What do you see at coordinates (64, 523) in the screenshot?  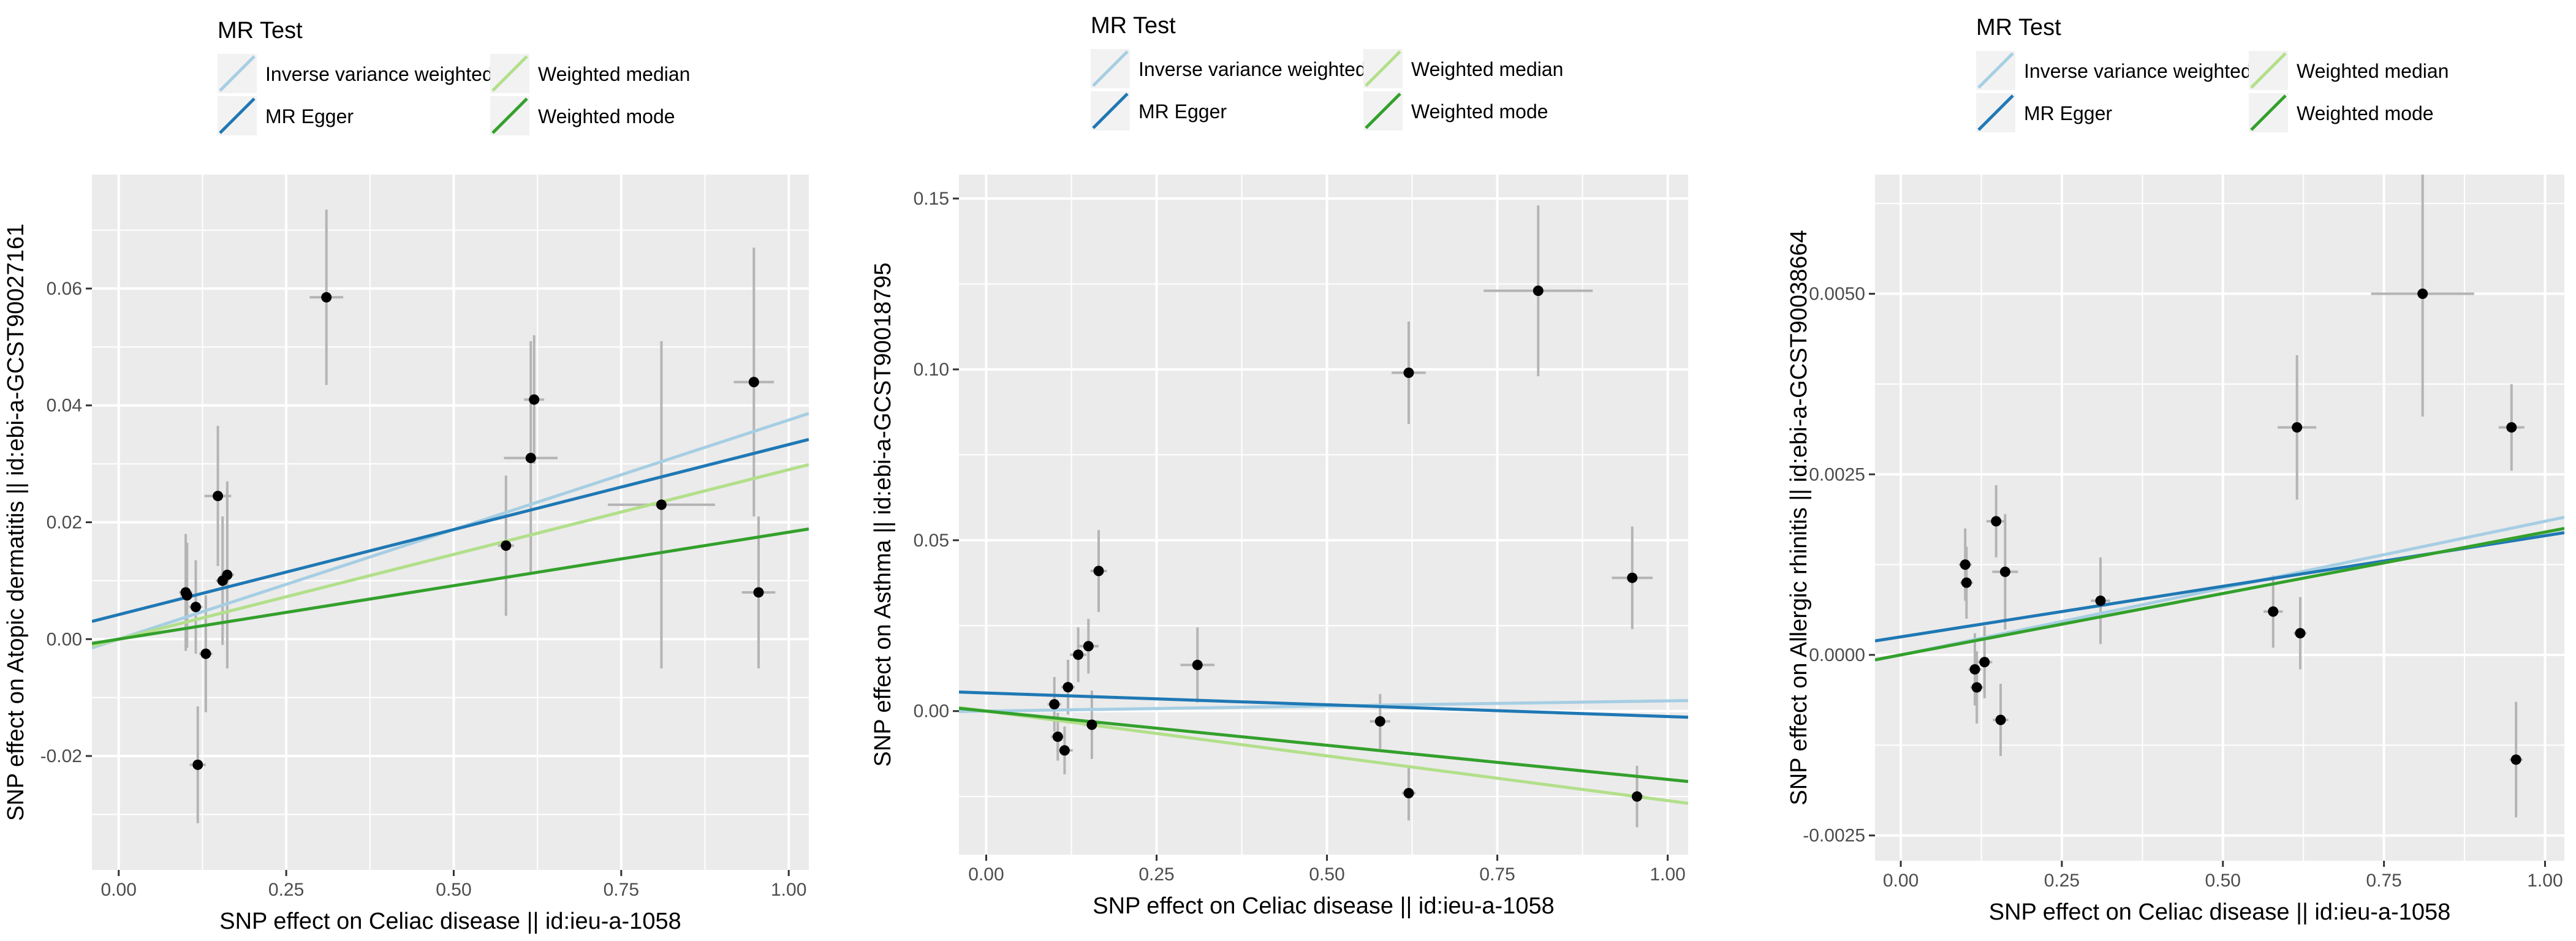 I see `y-tick-label: 0.02` at bounding box center [64, 523].